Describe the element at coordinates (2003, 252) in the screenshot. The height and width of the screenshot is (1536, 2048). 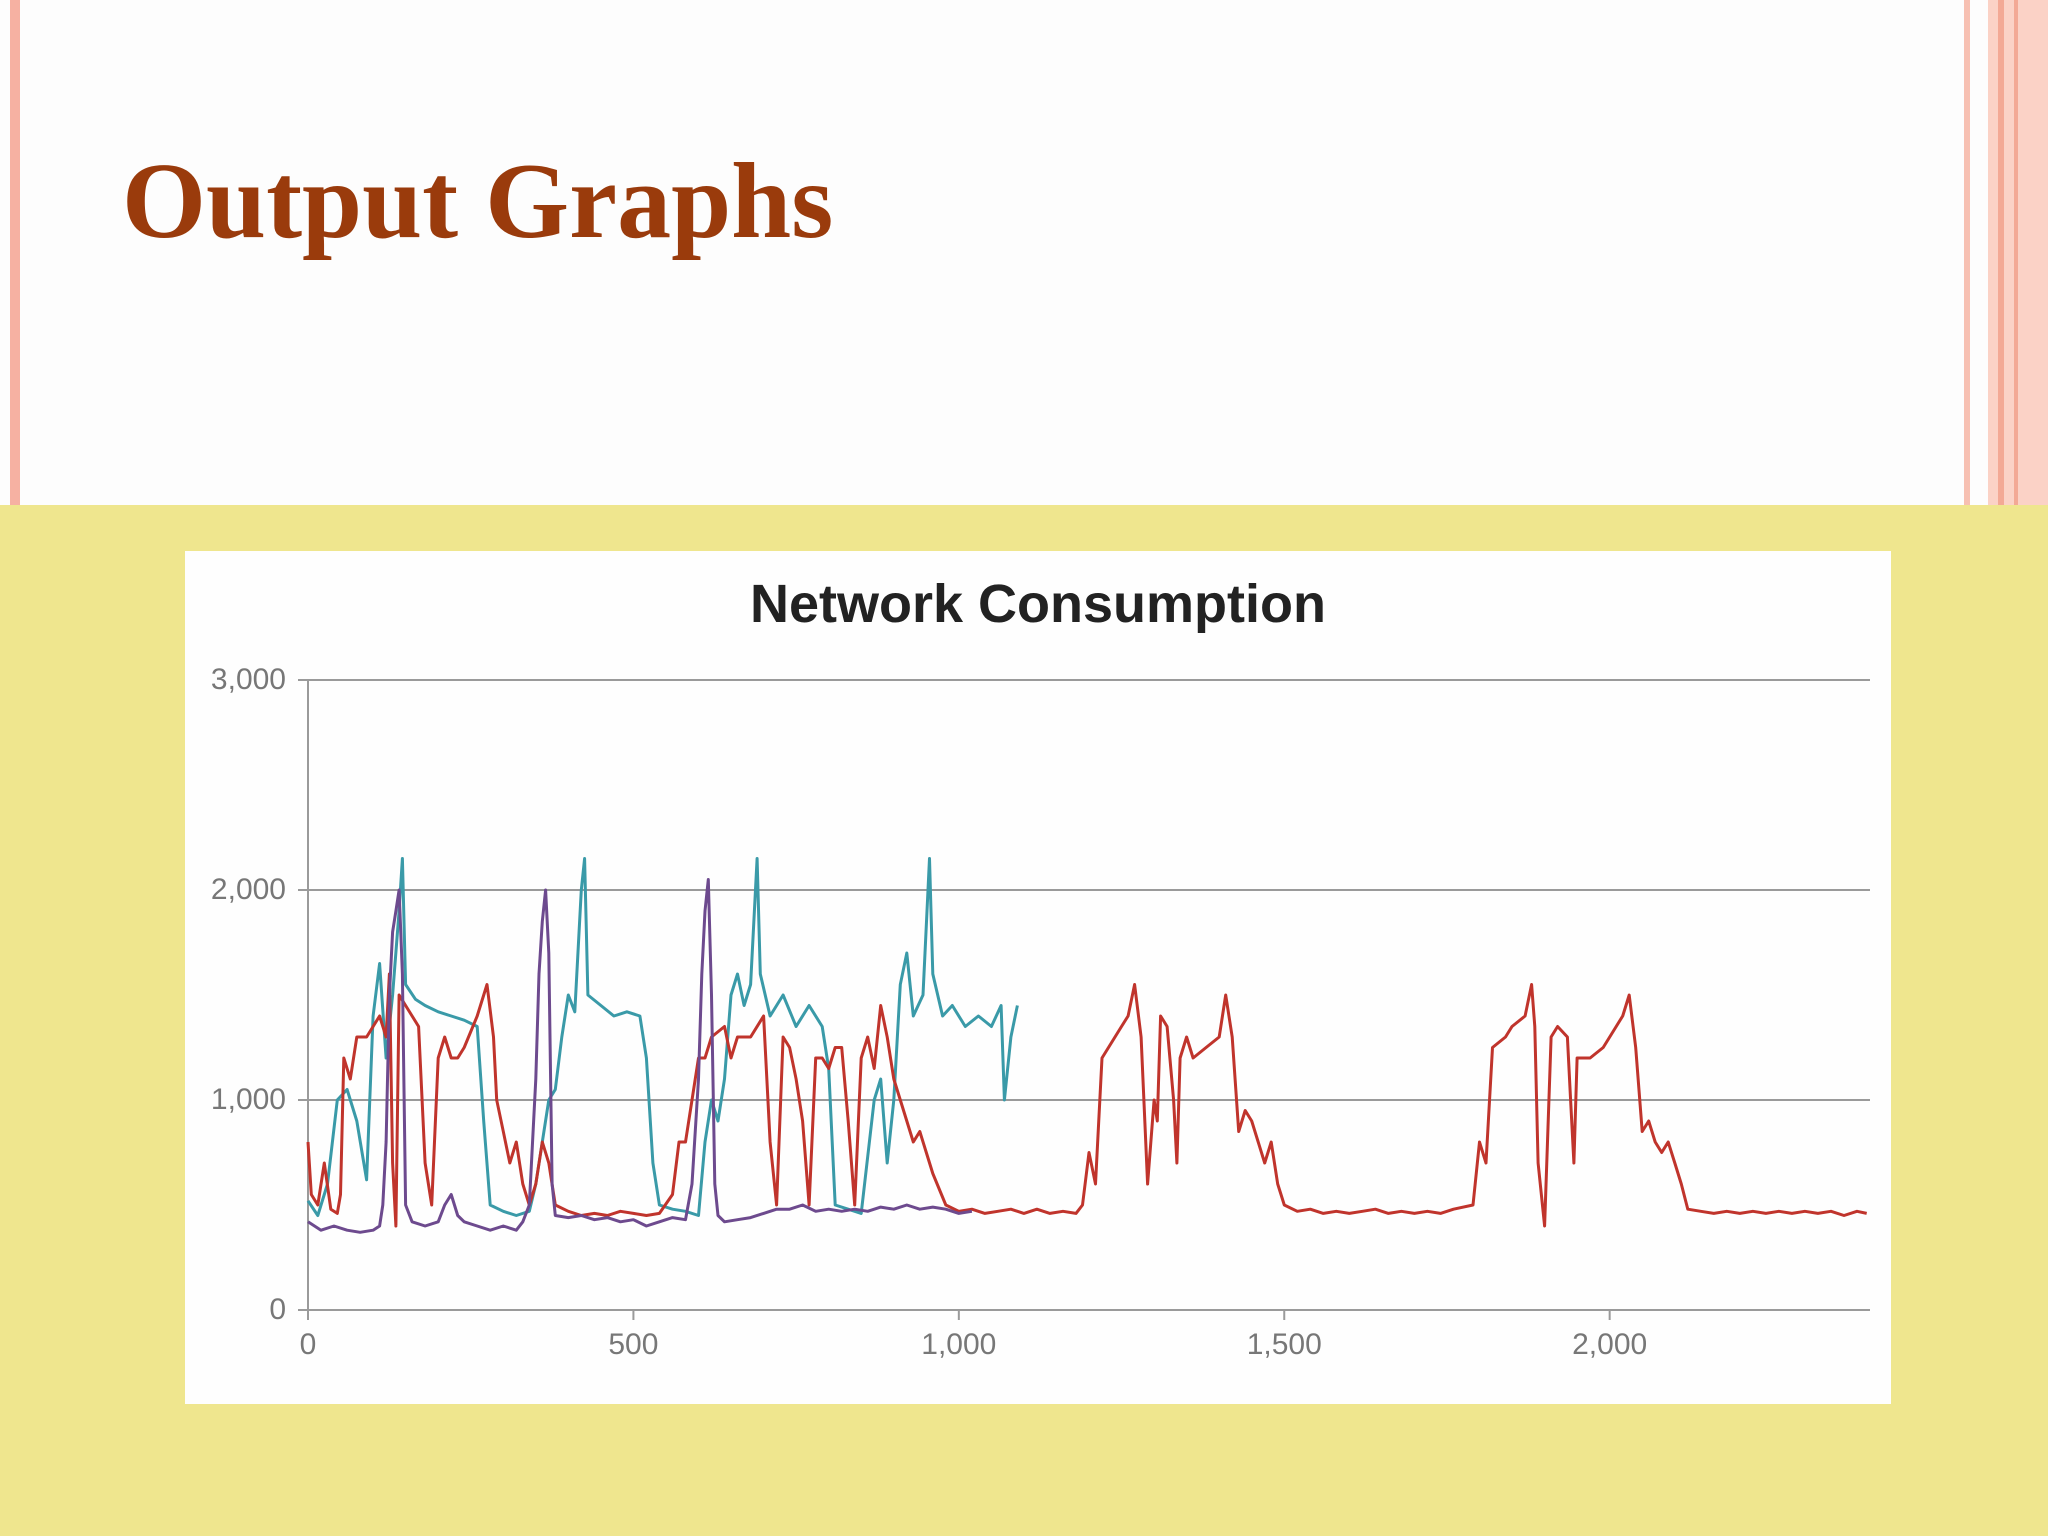
I see `right-border-decoration` at that location.